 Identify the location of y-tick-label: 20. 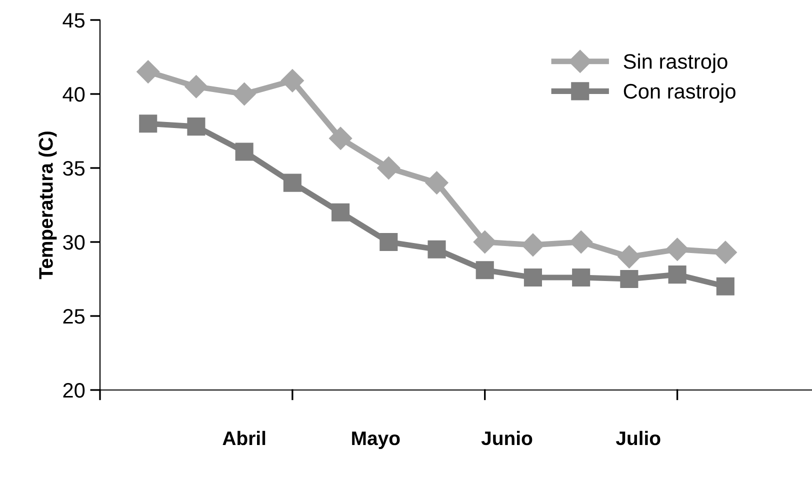
(74, 390).